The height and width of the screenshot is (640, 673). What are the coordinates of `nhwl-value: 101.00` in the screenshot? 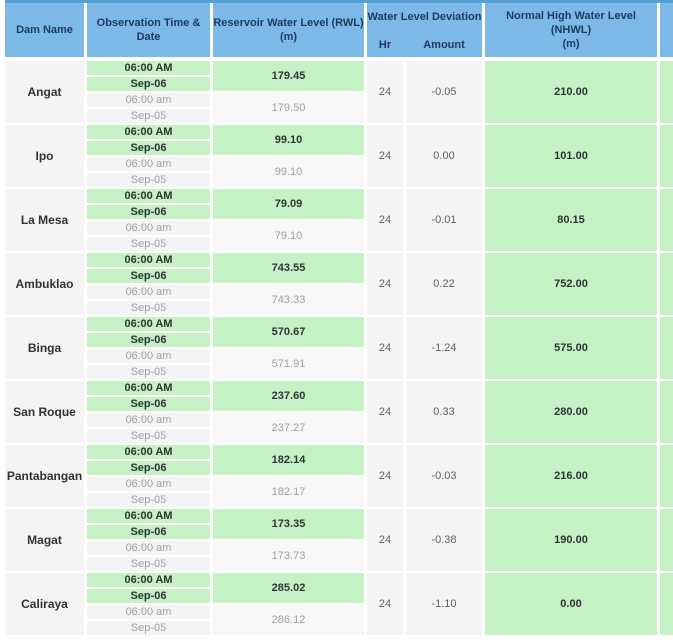 It's located at (571, 156).